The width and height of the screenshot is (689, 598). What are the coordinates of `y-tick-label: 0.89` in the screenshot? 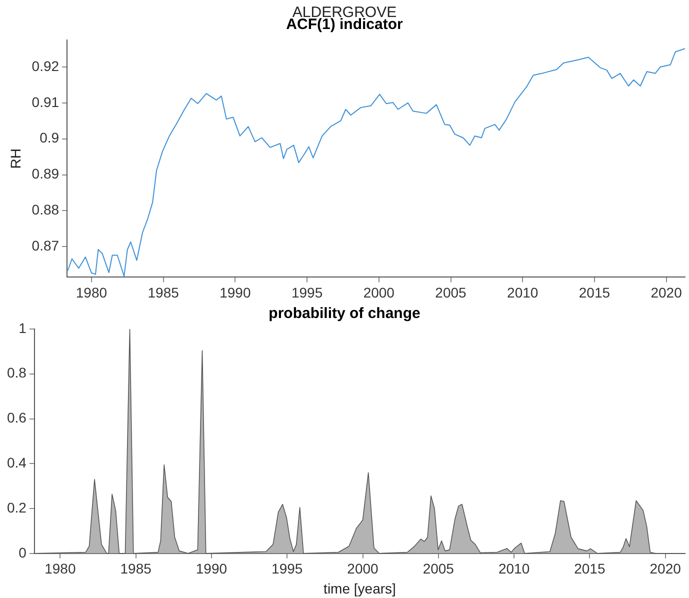 It's located at (46, 174).